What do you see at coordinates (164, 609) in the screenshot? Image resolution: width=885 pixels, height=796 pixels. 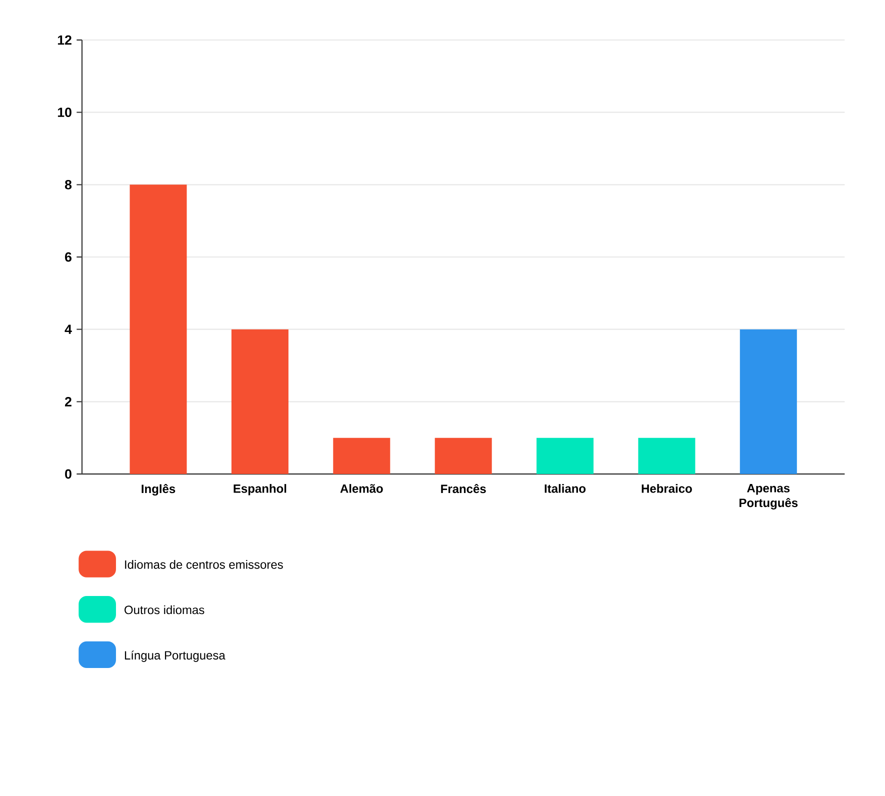 I see `legend-label: Outros idiomas` at bounding box center [164, 609].